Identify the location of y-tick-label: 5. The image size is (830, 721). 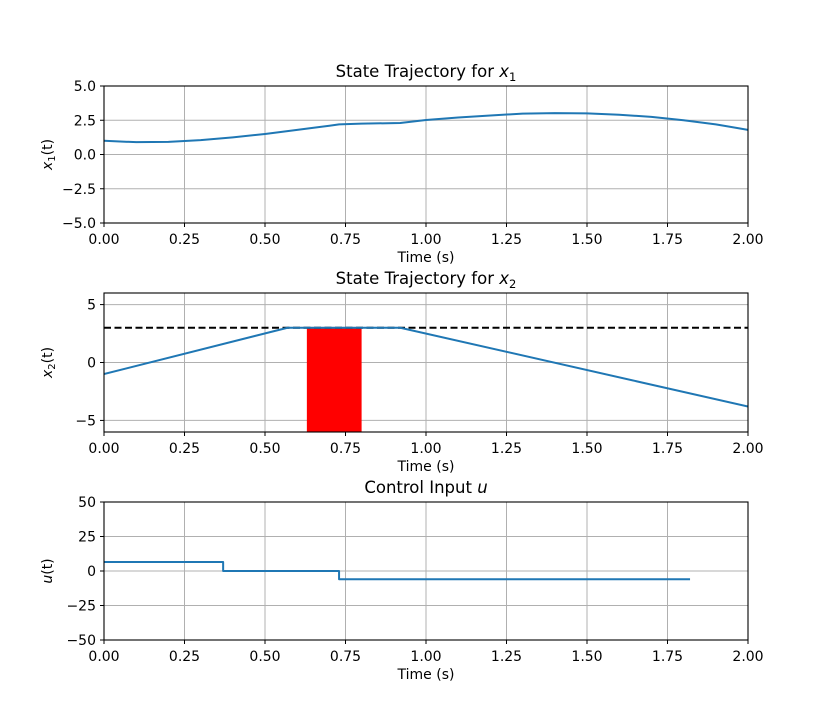
(91, 306).